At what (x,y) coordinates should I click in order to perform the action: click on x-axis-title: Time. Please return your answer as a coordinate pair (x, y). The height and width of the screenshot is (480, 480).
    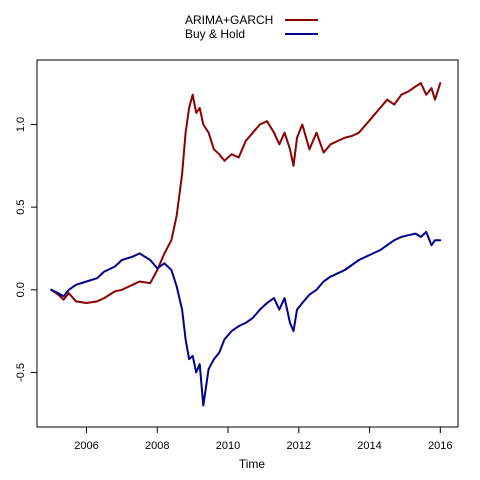
    Looking at the image, I should click on (252, 464).